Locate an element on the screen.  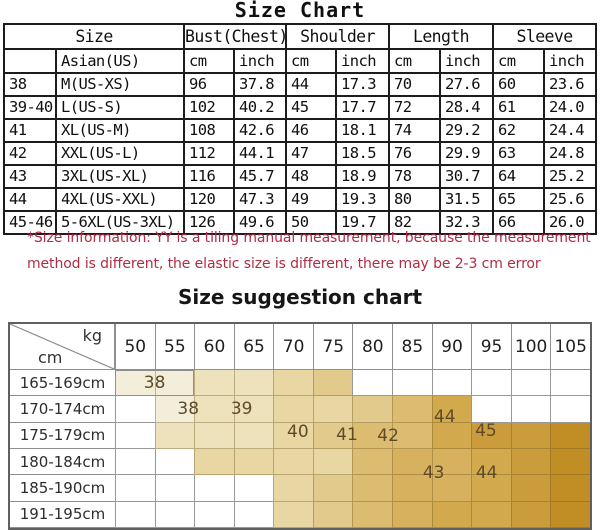
table-cell: 47 is located at coordinates (311, 153).